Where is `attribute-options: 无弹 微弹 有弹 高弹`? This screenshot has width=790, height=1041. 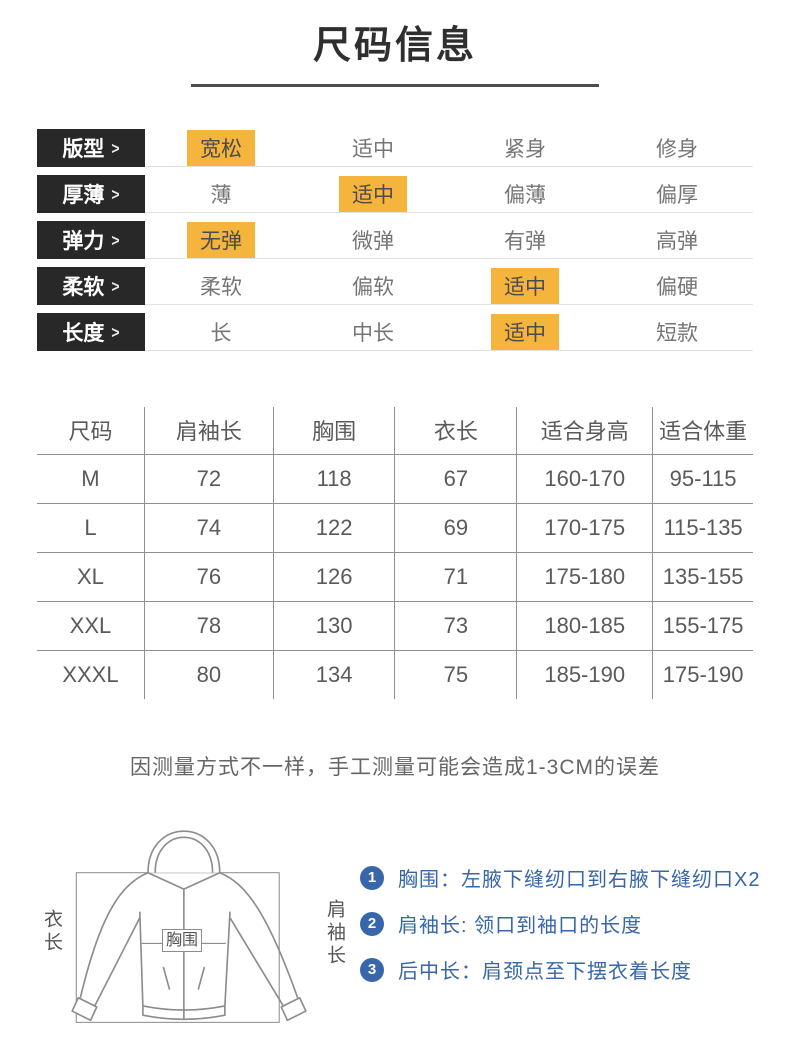 attribute-options: 无弹 微弹 有弹 高弹 is located at coordinates (449, 240).